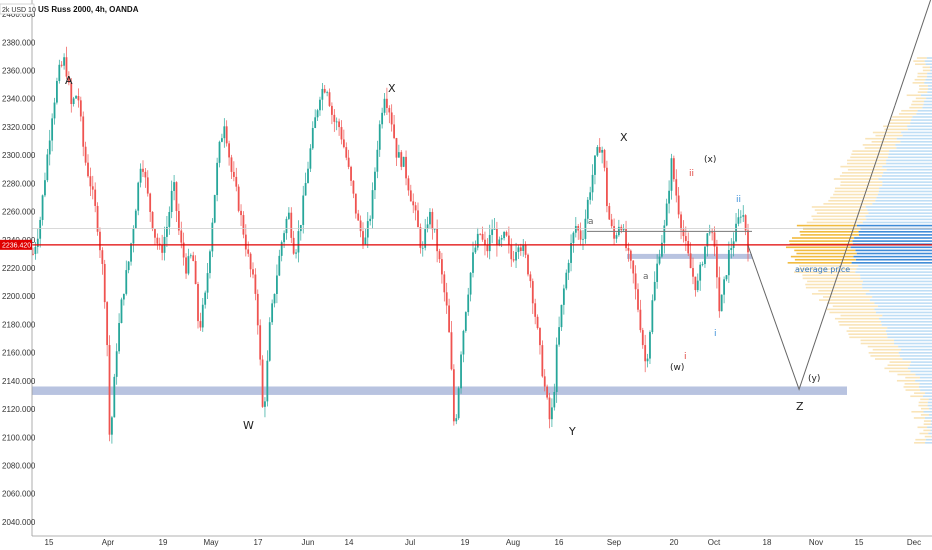 This screenshot has height=550, width=932. I want to click on time-tick-label: Jun, so click(308, 542).